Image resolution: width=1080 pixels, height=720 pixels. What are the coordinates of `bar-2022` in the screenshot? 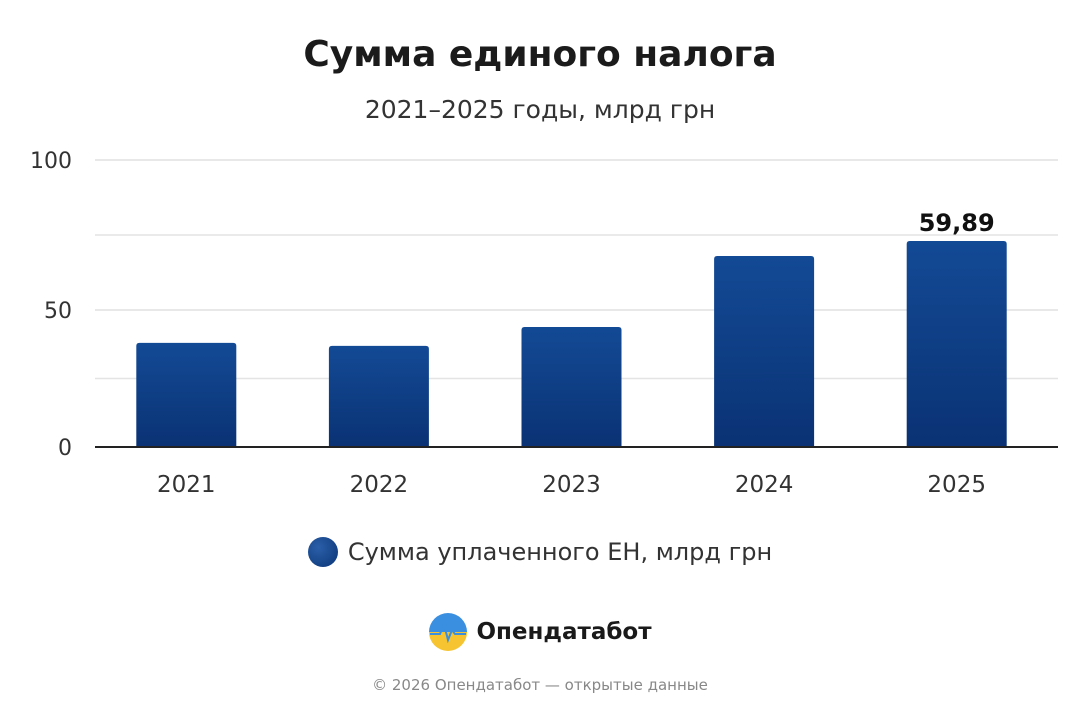 It's located at (378, 396).